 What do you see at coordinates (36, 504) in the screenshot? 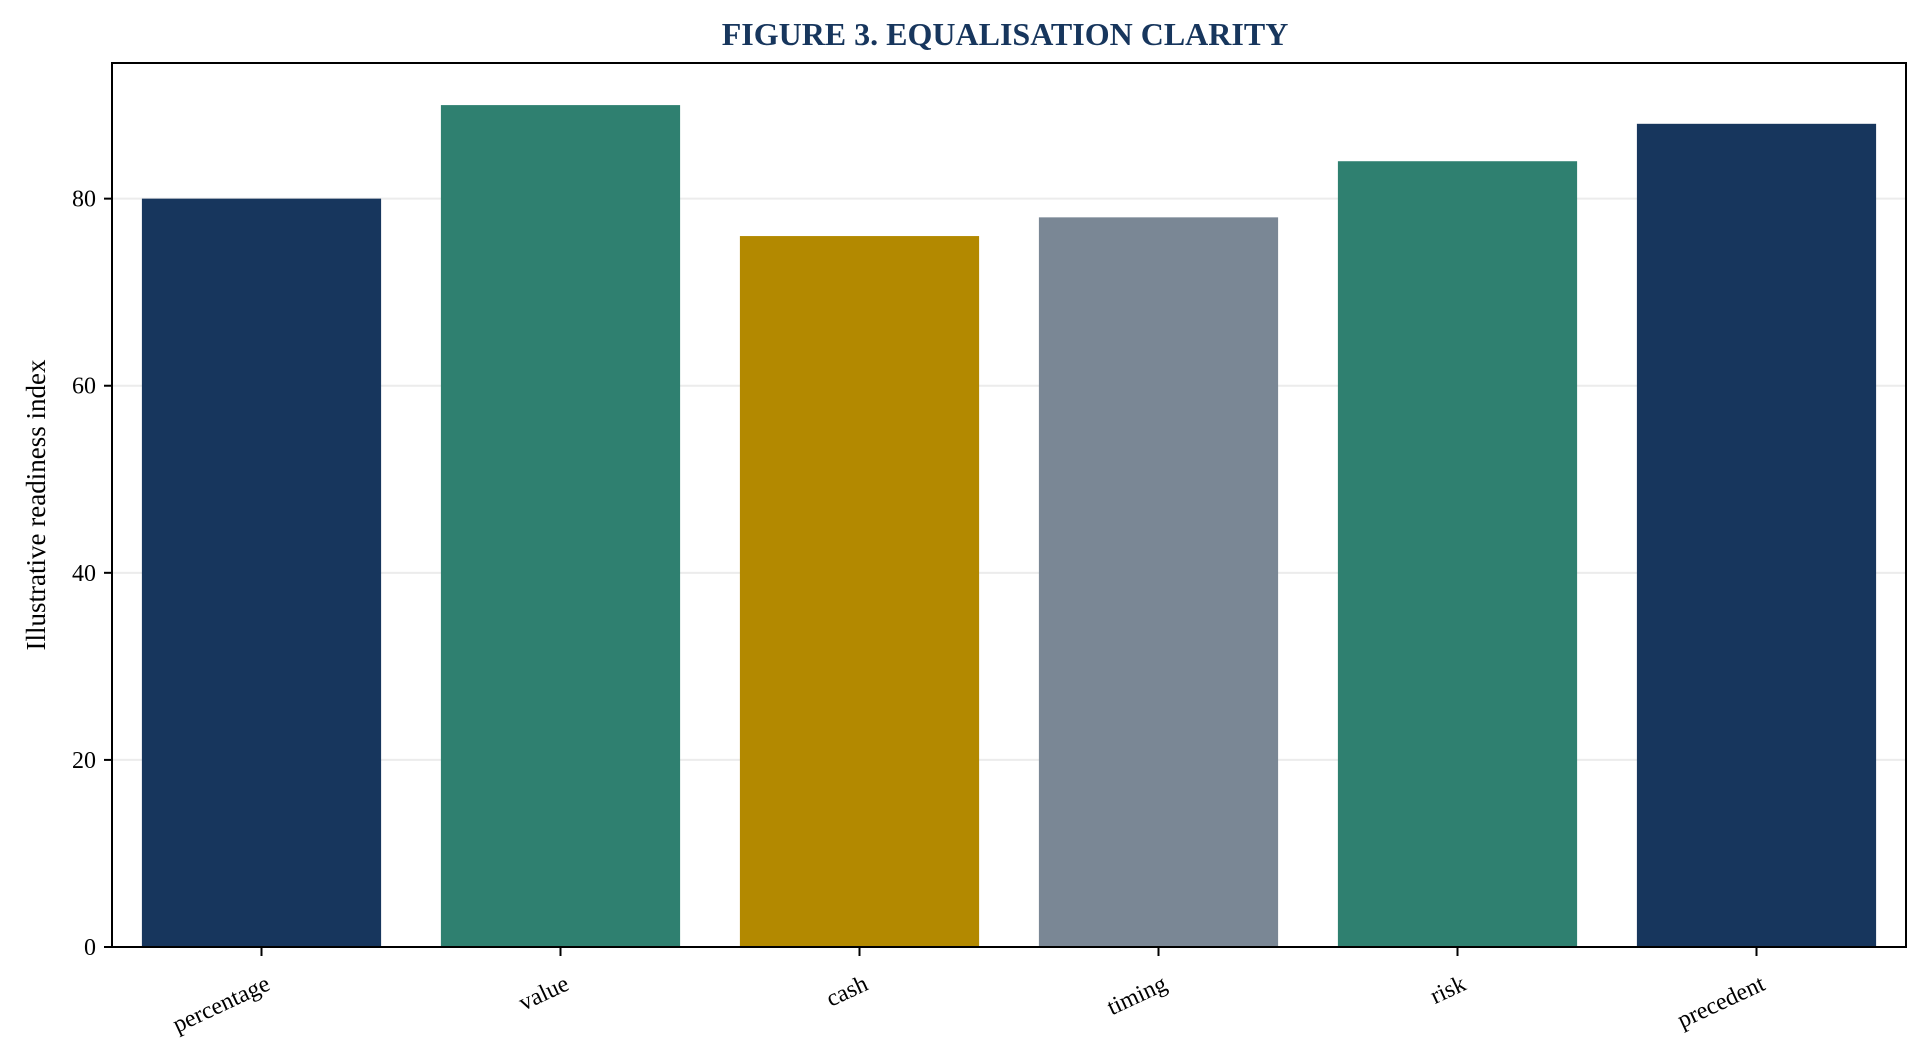
I see `y-axis-label: Illustrative readiness index` at bounding box center [36, 504].